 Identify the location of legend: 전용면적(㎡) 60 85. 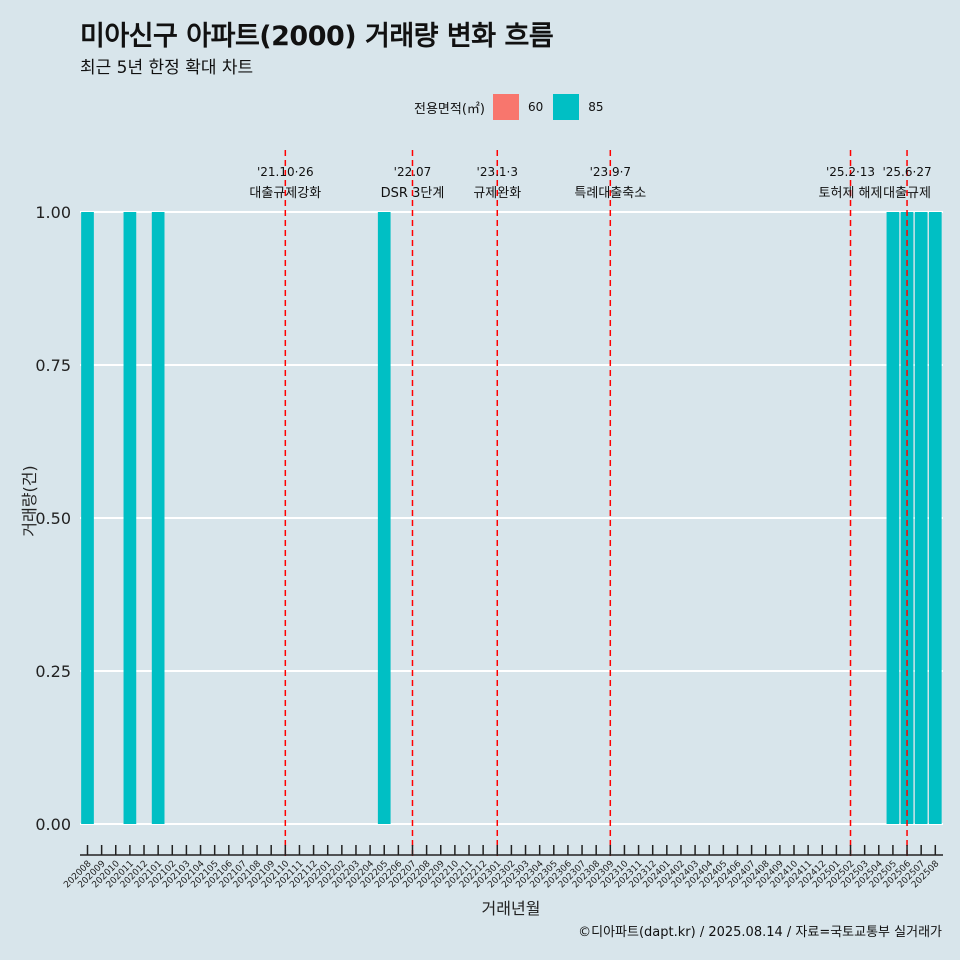
(514, 107).